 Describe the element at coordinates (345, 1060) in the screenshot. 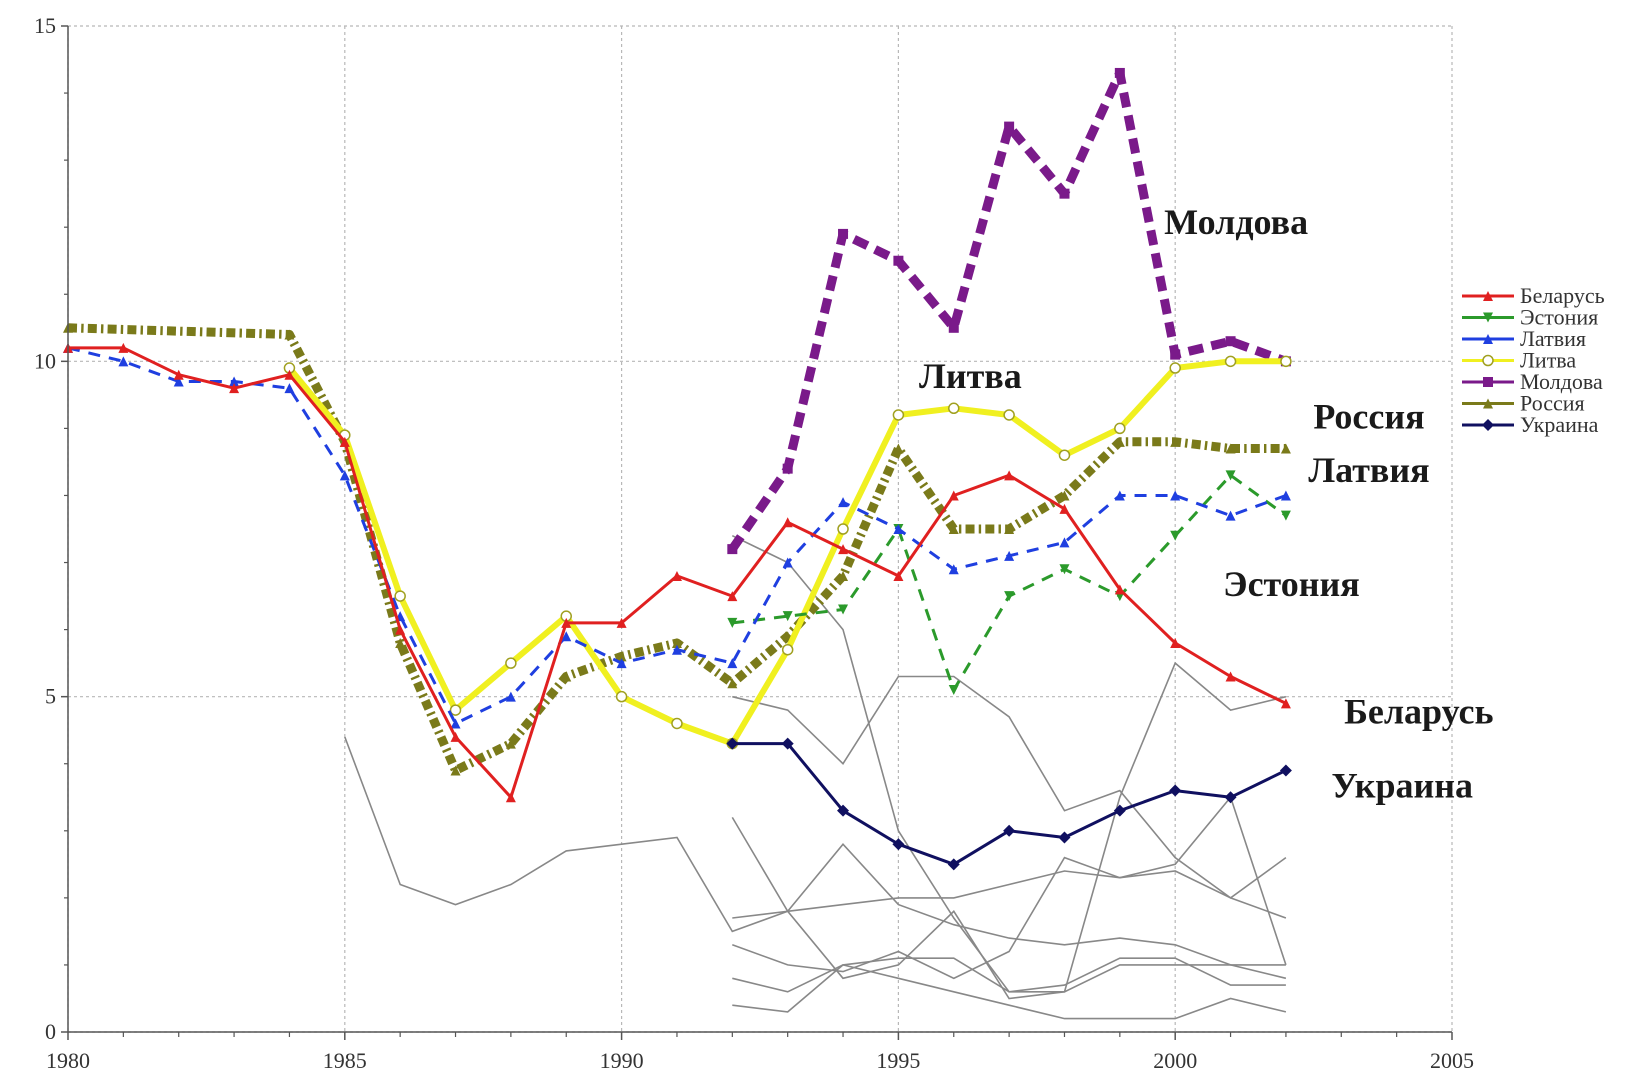

I see `x-tick-label: 1985` at that location.